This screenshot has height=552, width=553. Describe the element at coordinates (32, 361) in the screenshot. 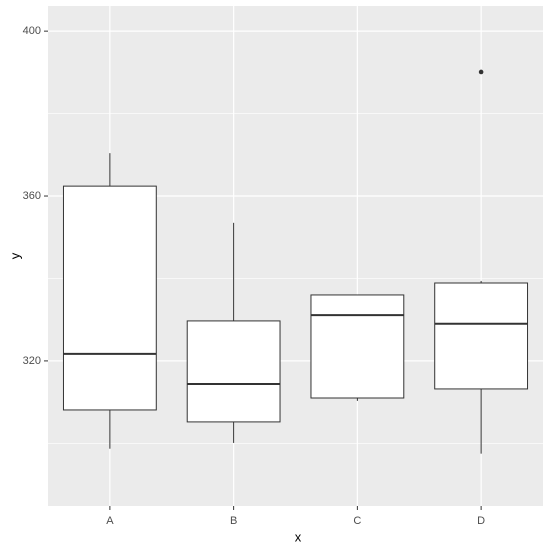

I see `y-tick-label: 320` at that location.